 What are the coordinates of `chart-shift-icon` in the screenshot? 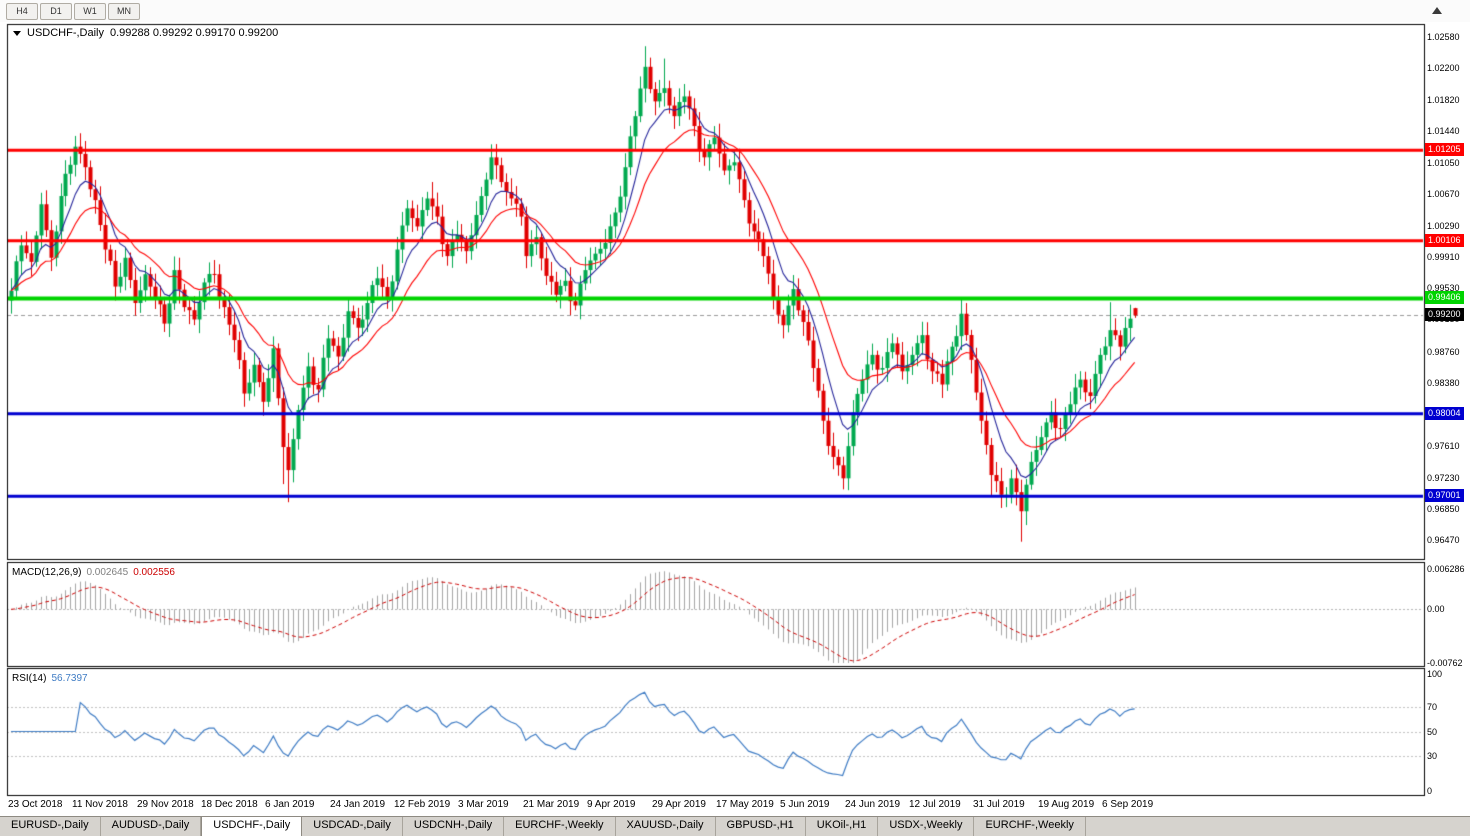 It's located at (1437, 10).